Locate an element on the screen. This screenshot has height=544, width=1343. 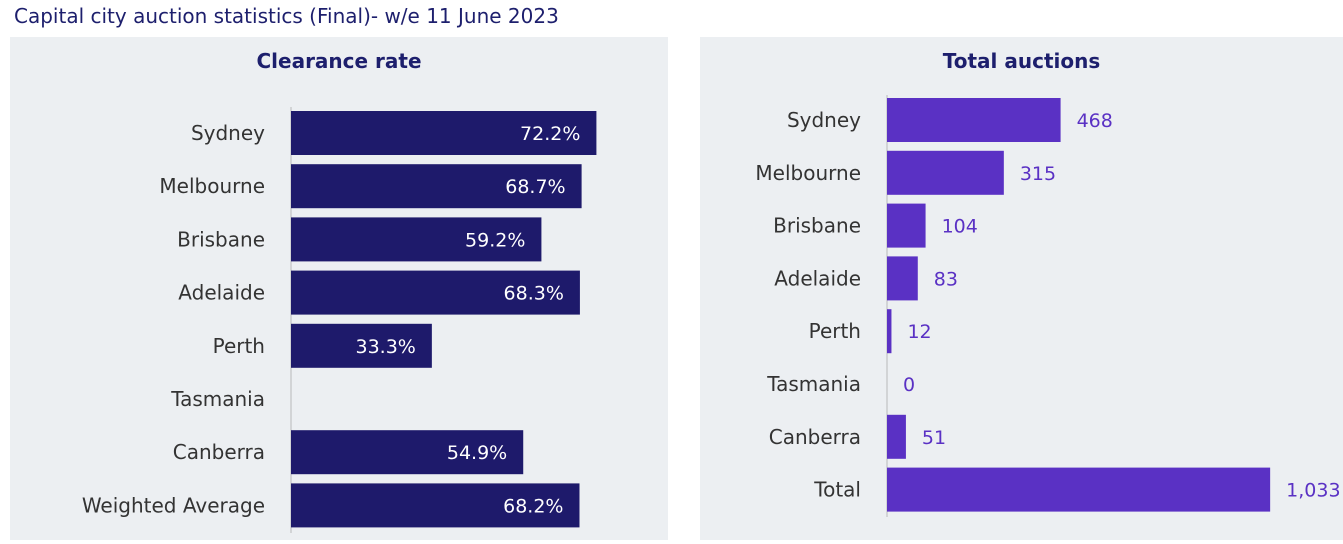
clearance-rate-bar-perth is located at coordinates (361, 345).